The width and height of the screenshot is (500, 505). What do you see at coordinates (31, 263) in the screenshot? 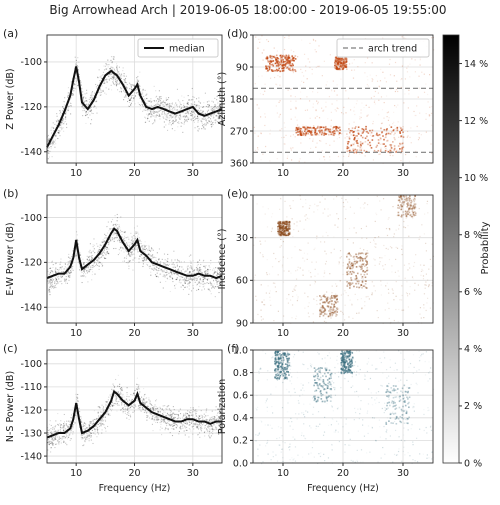
I see `y-tick-label: -120` at bounding box center [31, 263].